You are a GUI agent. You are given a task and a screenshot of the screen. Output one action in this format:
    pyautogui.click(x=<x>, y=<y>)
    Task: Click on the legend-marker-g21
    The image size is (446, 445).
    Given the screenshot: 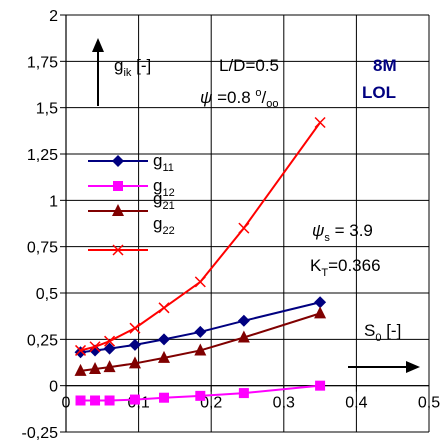 What is the action you would take?
    pyautogui.click(x=118, y=210)
    